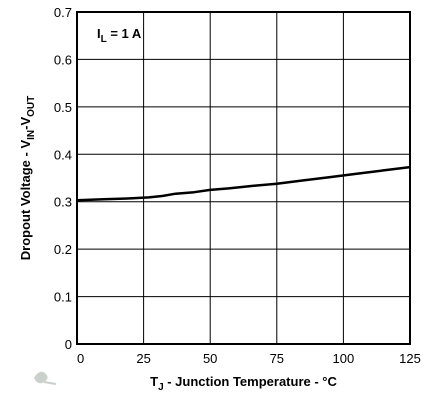  What do you see at coordinates (143, 358) in the screenshot?
I see `x-tick-label: 25` at bounding box center [143, 358].